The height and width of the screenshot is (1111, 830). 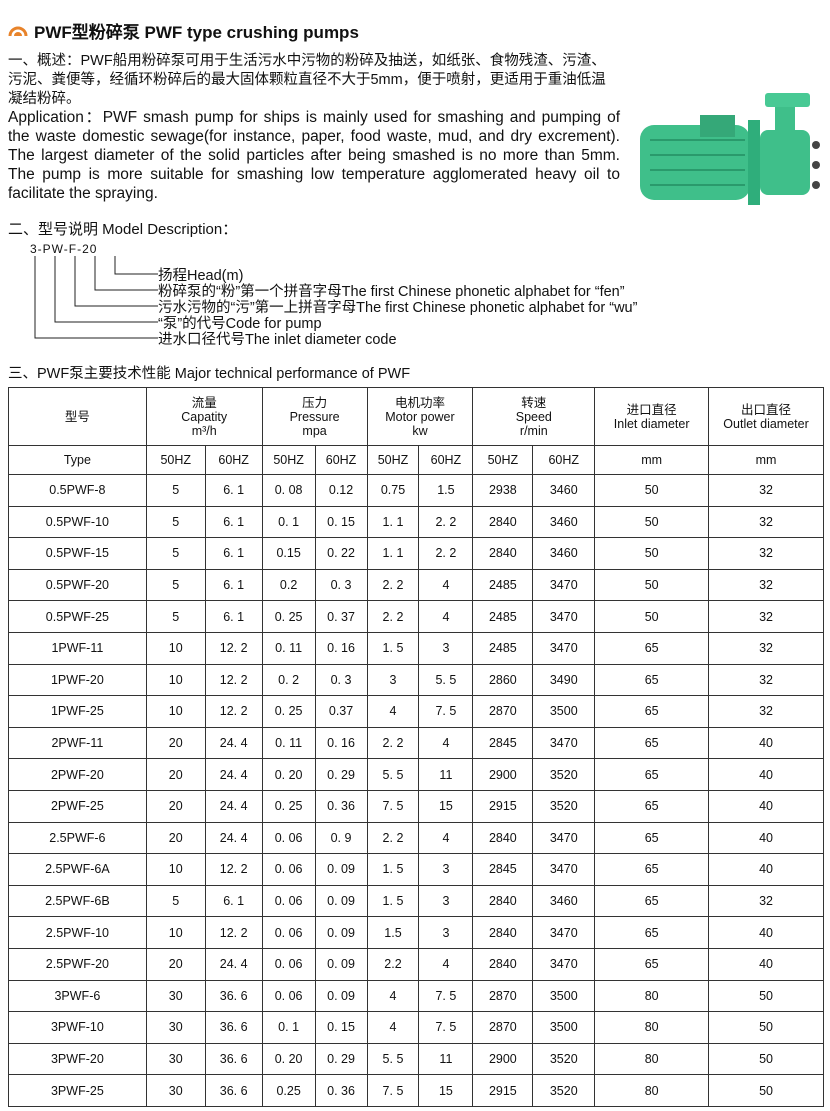 What do you see at coordinates (341, 585) in the screenshot?
I see `table-cell: 0. 3` at bounding box center [341, 585].